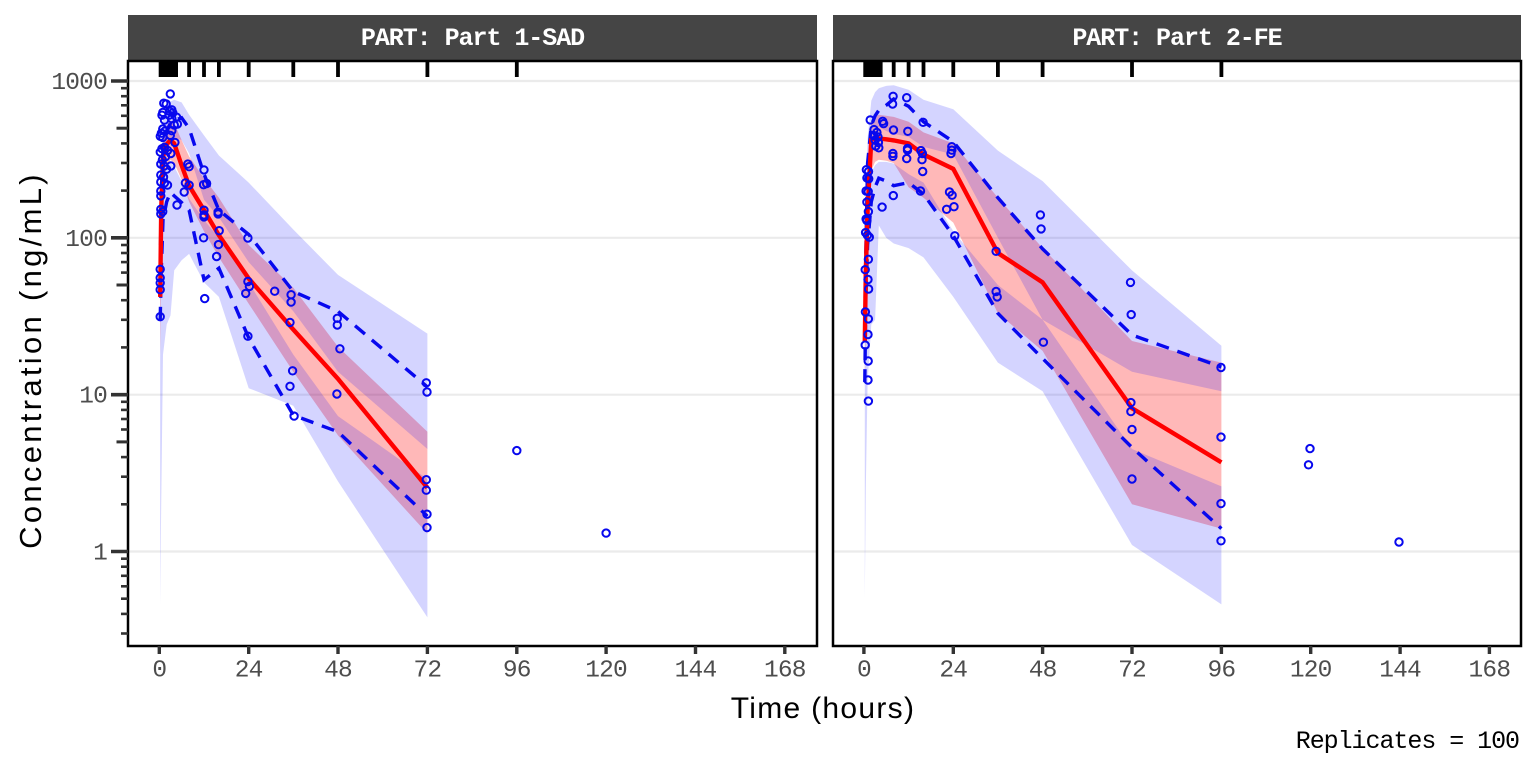 The image size is (1536, 773). Describe the element at coordinates (100, 554) in the screenshot. I see `svg-text: 1` at that location.